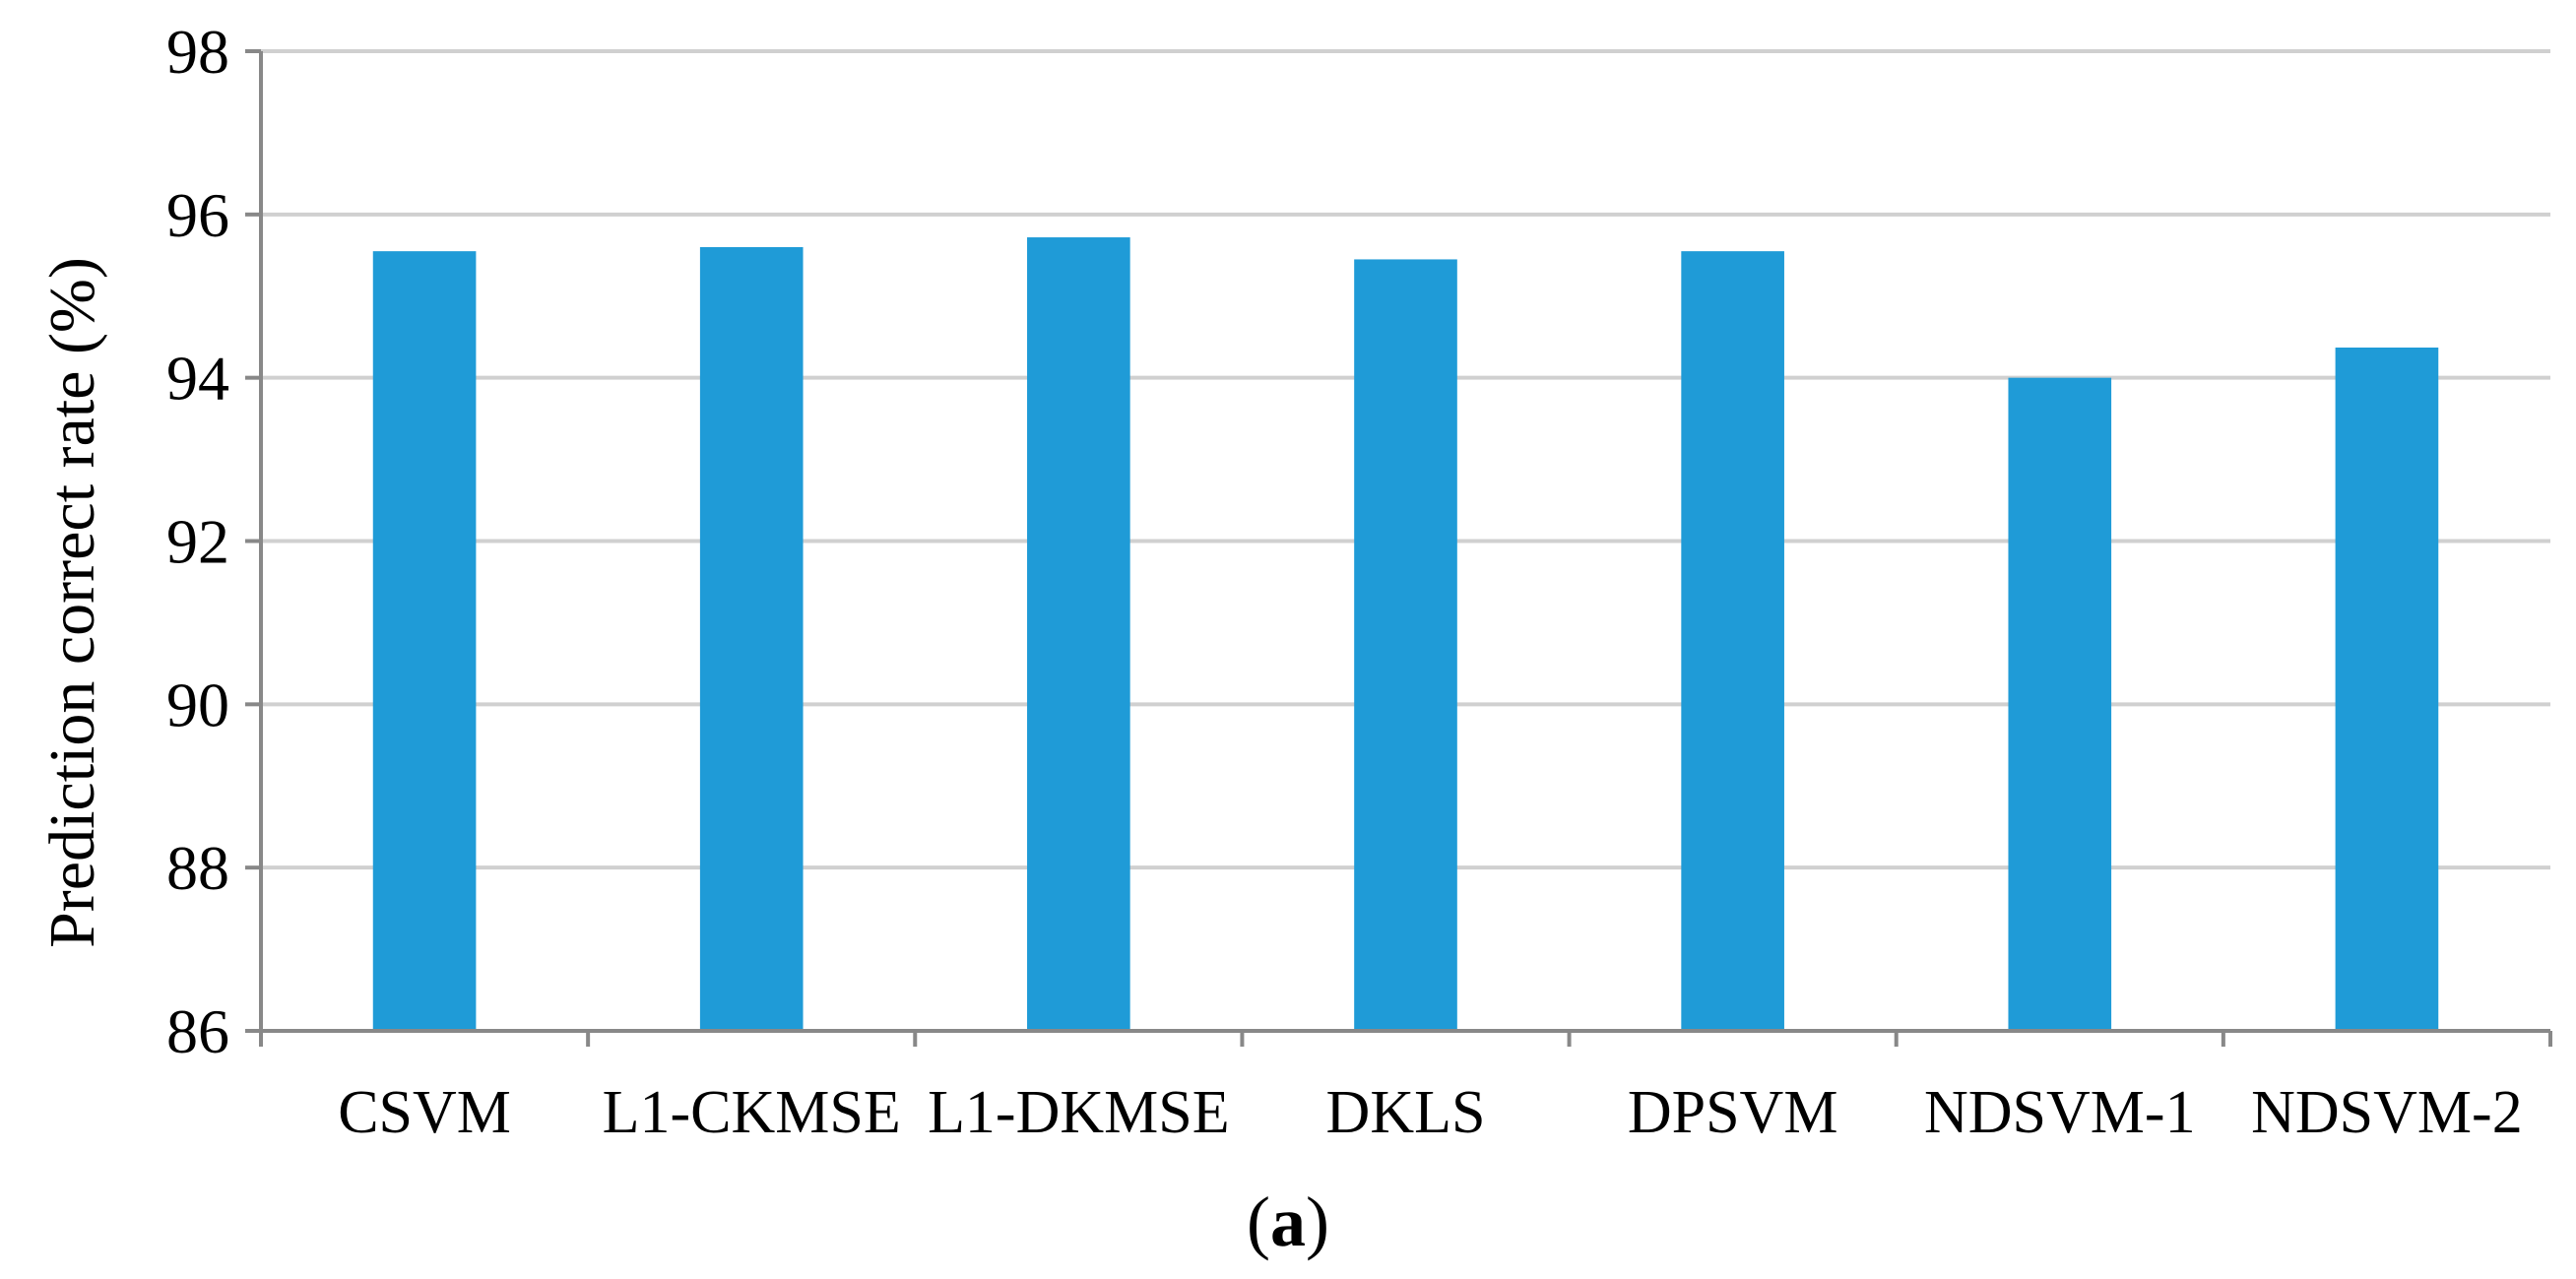 The width and height of the screenshot is (2576, 1279). I want to click on x-tick-label: NDSVM-2, so click(2387, 1112).